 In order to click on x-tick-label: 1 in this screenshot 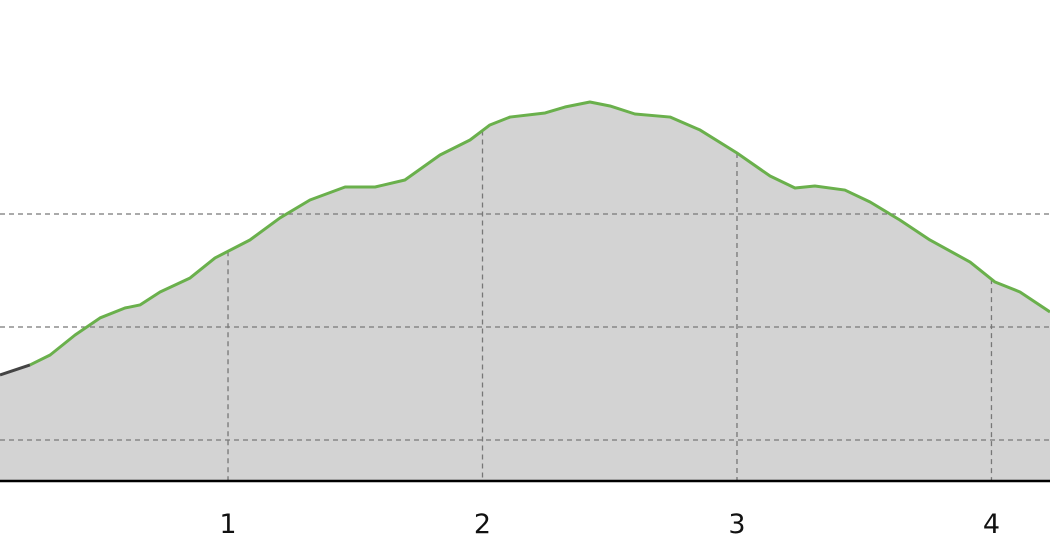, I will do `click(227, 524)`.